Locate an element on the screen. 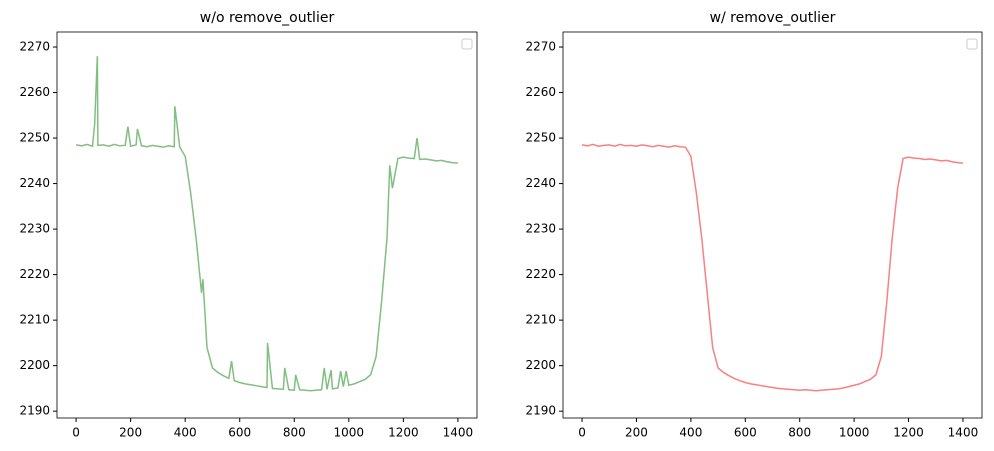 The image size is (994, 451). chart-title: w/ remove_outlier is located at coordinates (773, 18).